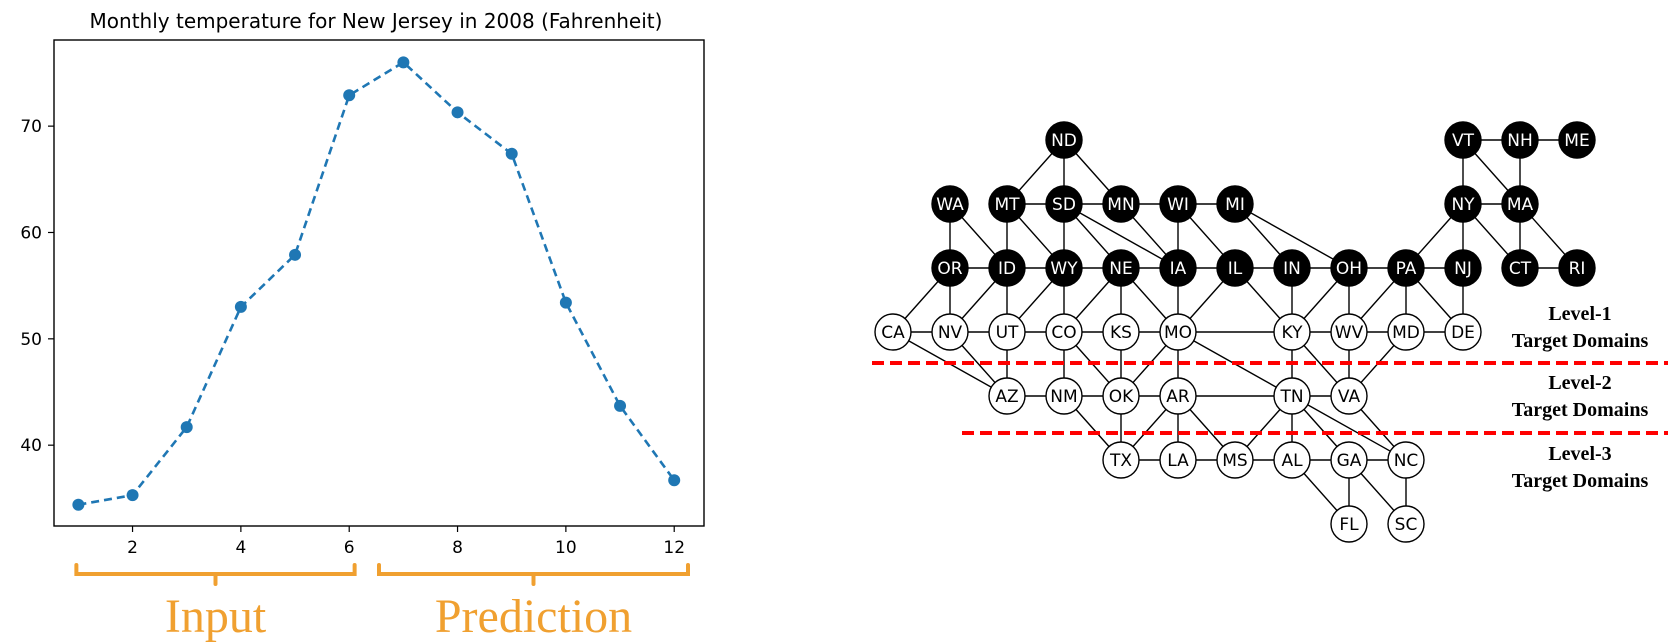 This screenshot has height=642, width=1676. I want to click on state-node-label: LA, so click(1178, 461).